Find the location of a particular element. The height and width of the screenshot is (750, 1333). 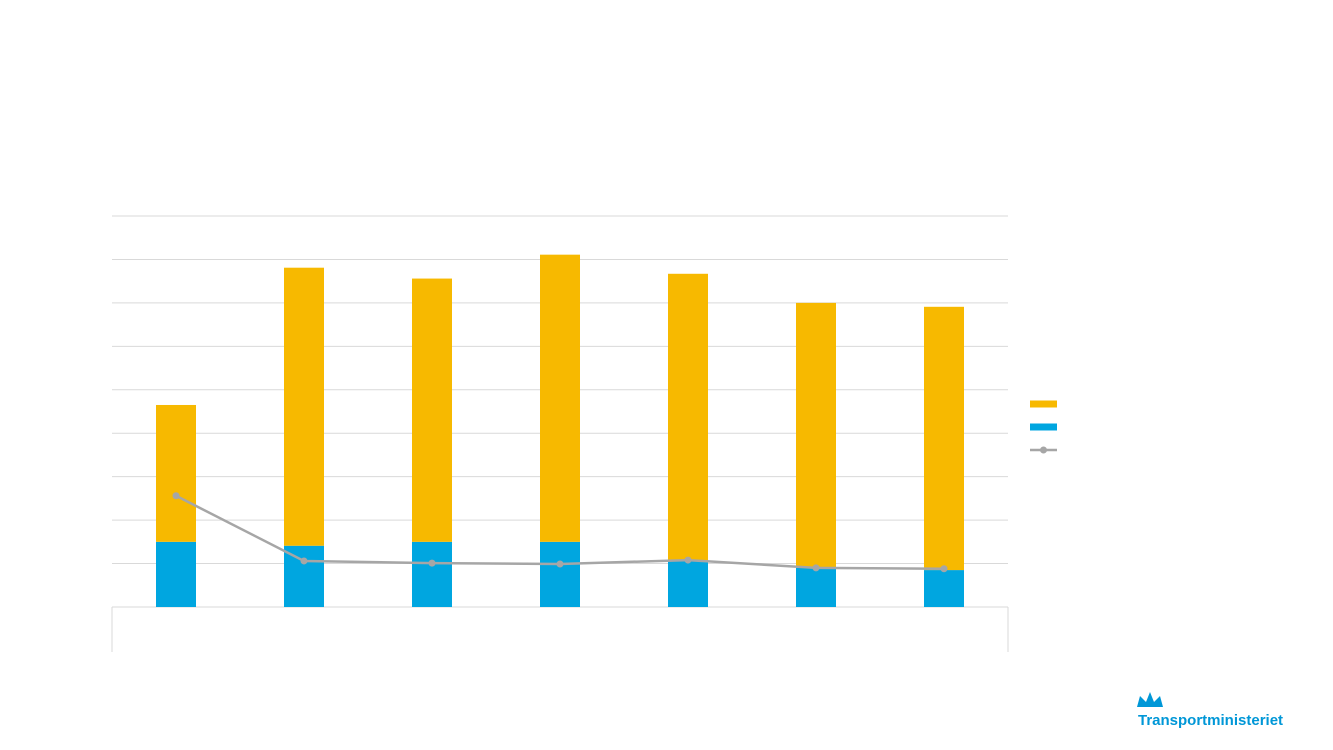

logo: Transportministeriet is located at coordinates (1210, 710).